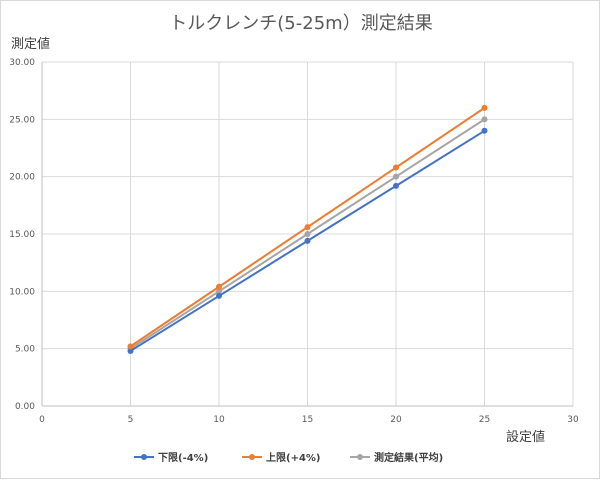 Image resolution: width=600 pixels, height=482 pixels. Describe the element at coordinates (25, 350) in the screenshot. I see `y-tick-label: 5.00` at that location.